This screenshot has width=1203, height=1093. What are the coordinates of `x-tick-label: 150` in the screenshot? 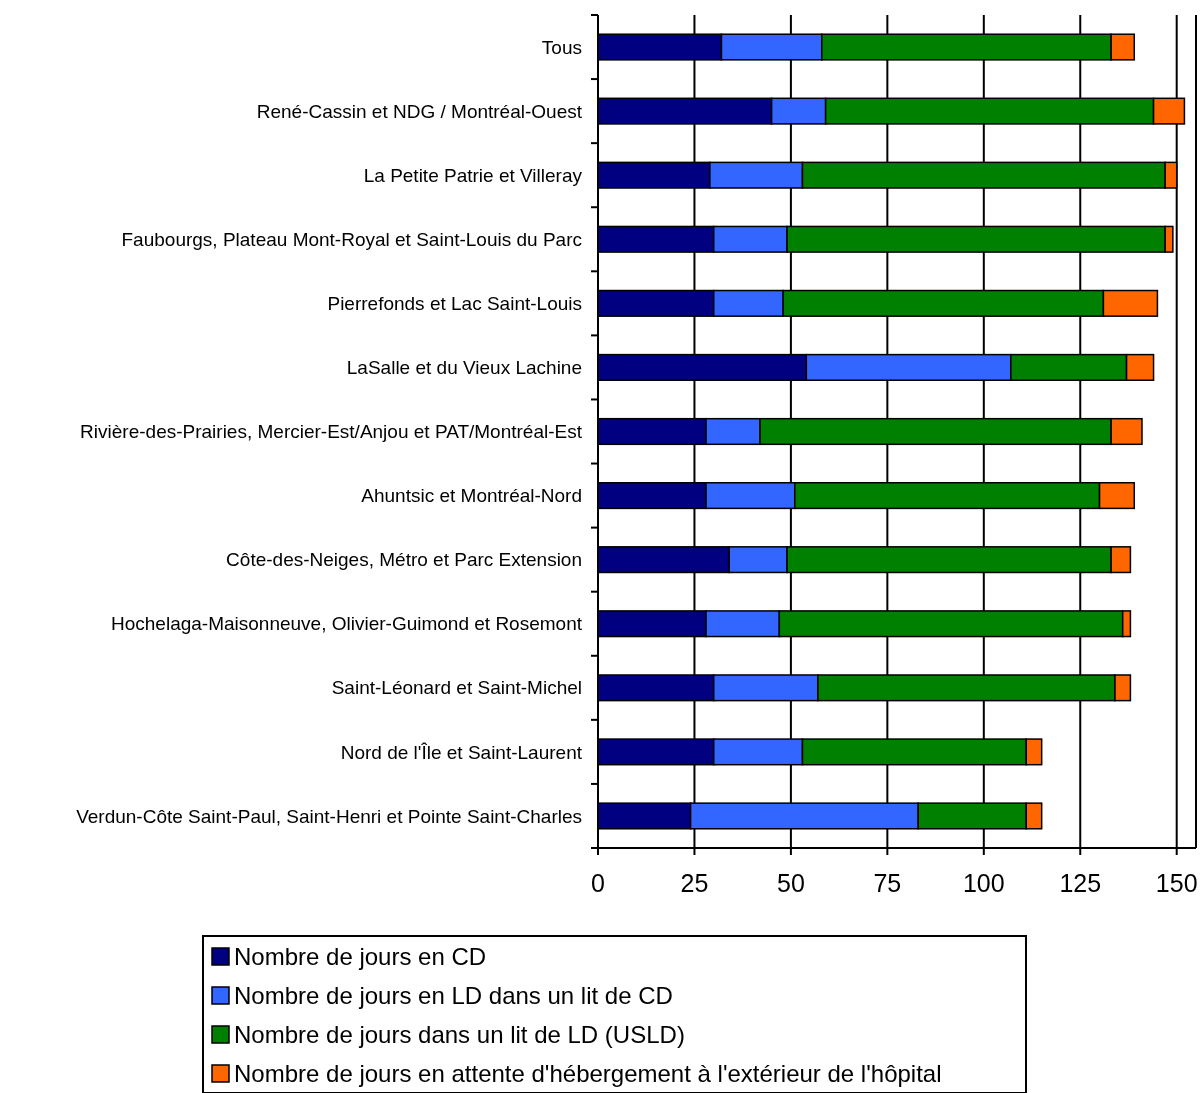 It's located at (1176, 883).